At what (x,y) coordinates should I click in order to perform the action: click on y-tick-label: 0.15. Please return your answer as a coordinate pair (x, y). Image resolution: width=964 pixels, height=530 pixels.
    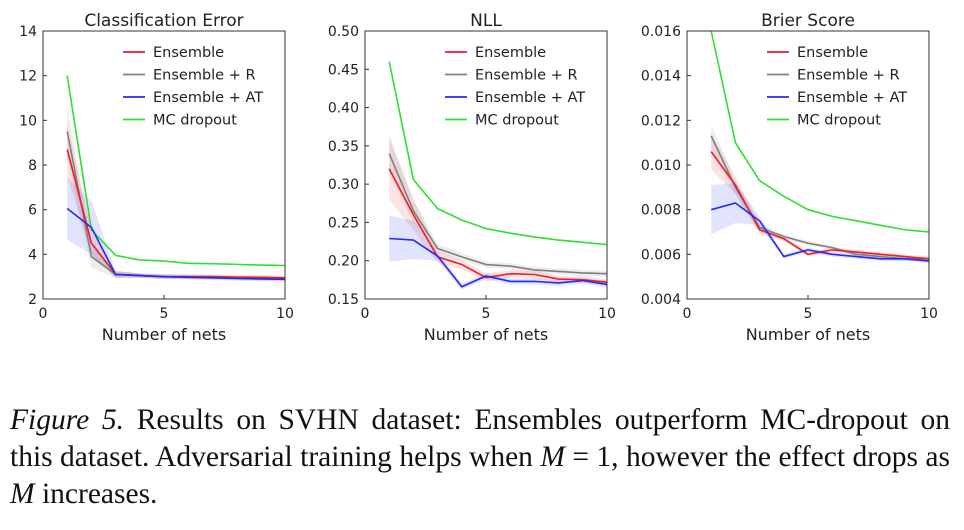
    Looking at the image, I should click on (343, 300).